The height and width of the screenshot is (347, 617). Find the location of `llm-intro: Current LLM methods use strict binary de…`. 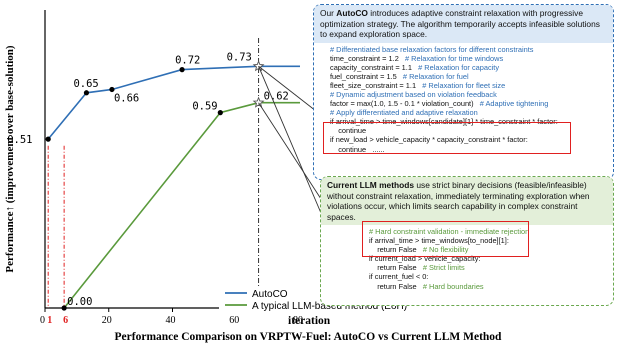

llm-intro: Current LLM methods use strict binary de… is located at coordinates (467, 201).